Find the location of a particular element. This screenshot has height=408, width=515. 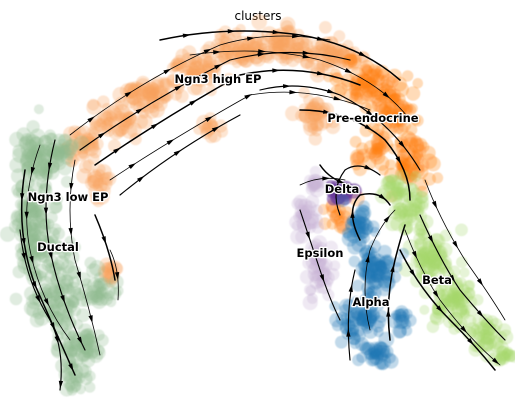

cluster-label-alpha: Alpha is located at coordinates (370, 302).